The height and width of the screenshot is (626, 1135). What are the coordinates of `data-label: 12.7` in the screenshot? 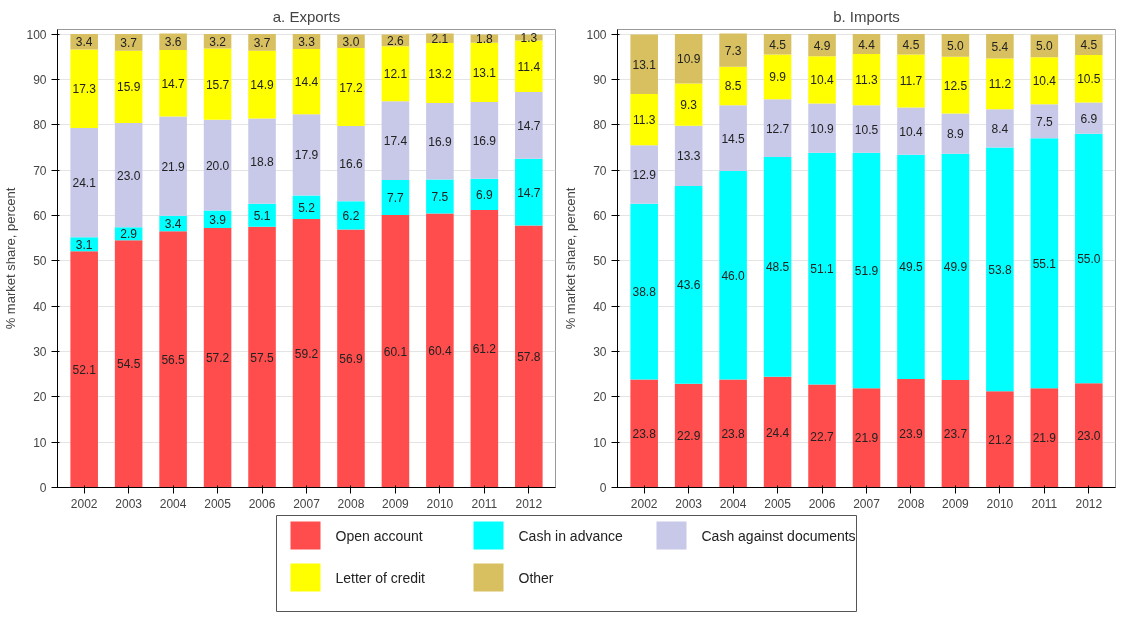 It's located at (777, 128).